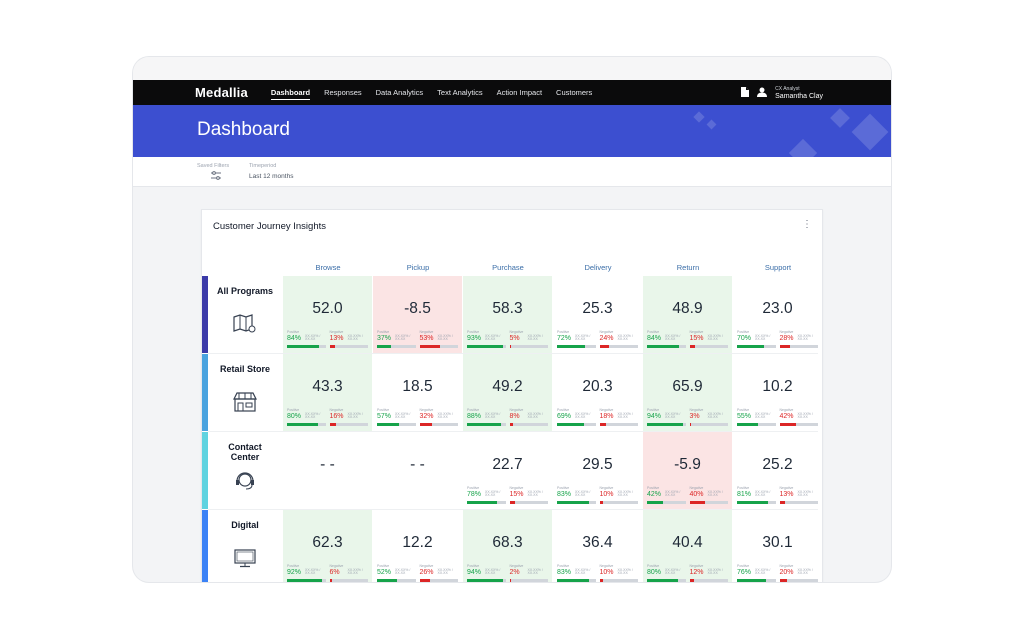 The image size is (1024, 640). I want to click on nav-text-analytics: Text Analytics, so click(460, 92).